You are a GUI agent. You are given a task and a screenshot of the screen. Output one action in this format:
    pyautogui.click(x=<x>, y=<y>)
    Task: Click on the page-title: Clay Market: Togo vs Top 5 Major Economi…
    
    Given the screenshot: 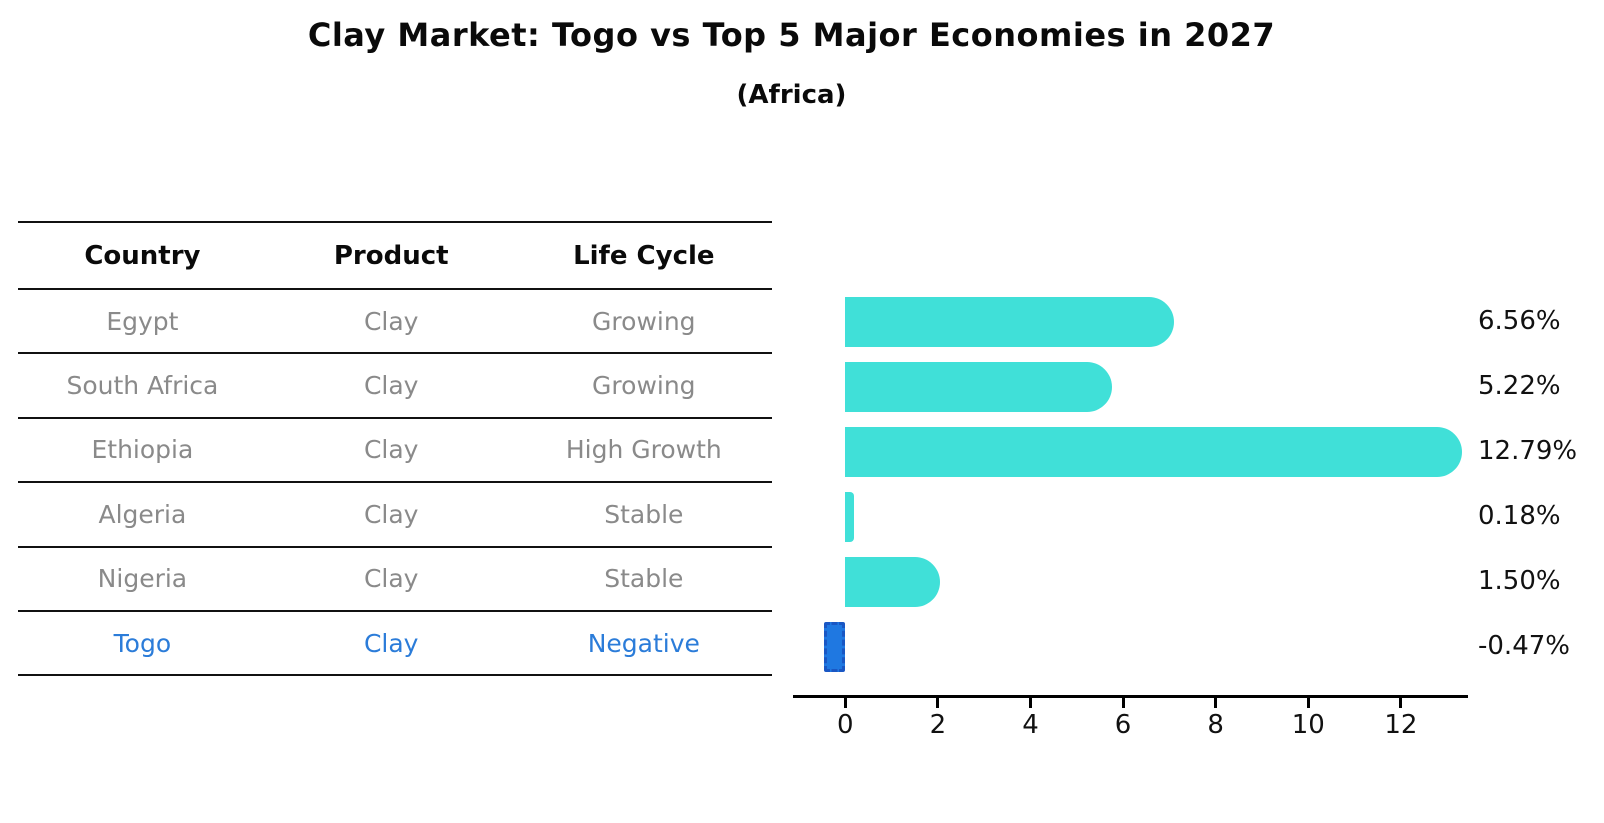 What is the action you would take?
    pyautogui.click(x=791, y=35)
    